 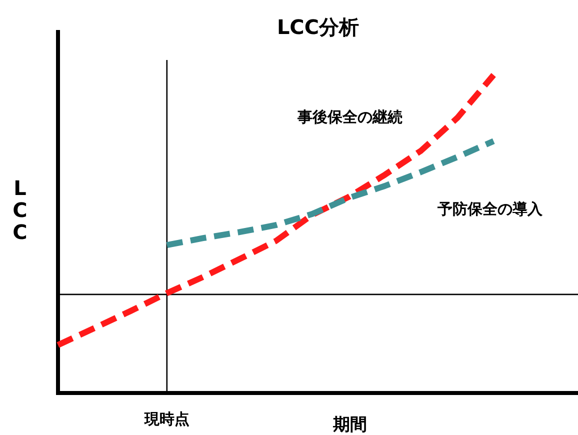 I want to click on x-title: 期間, so click(x=350, y=425).